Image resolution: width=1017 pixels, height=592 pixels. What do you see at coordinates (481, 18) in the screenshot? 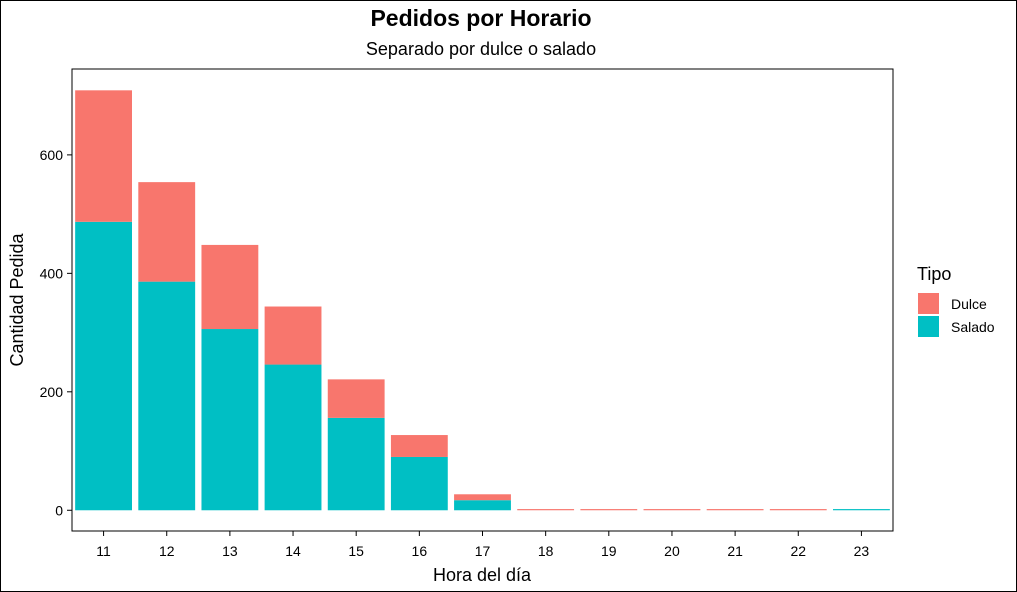
I see `chart-title: Pedidos por Horario` at bounding box center [481, 18].